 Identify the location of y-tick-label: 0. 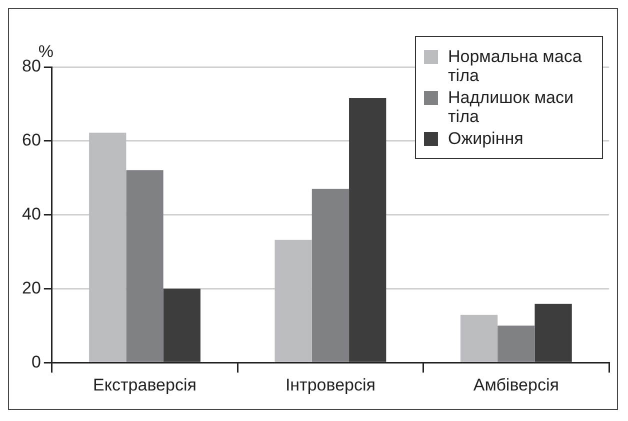
(36, 362).